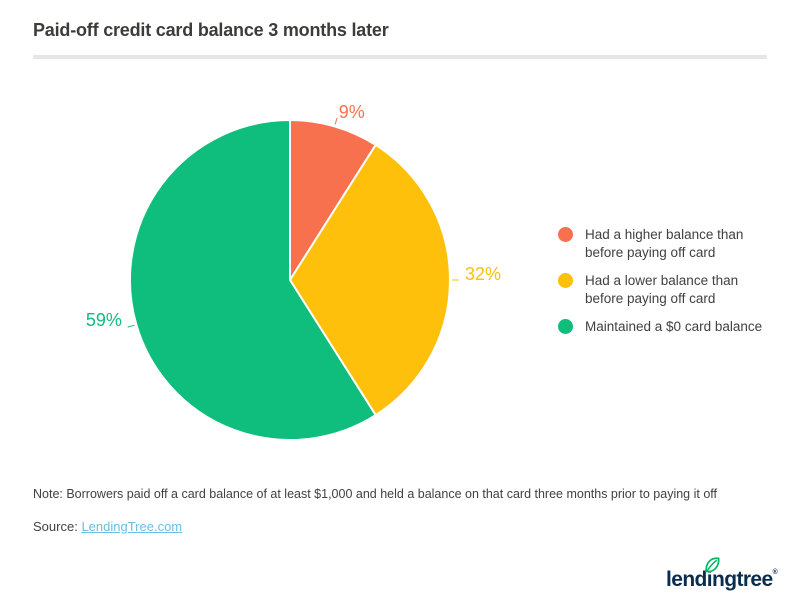  I want to click on lendingtree-logo: lendingtree®, so click(722, 574).